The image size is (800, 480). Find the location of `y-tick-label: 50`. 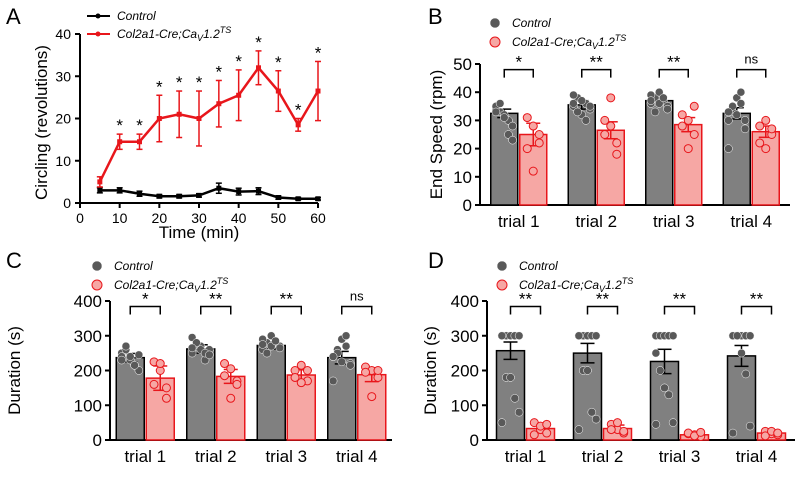

y-tick-label: 50 is located at coordinates (462, 64).